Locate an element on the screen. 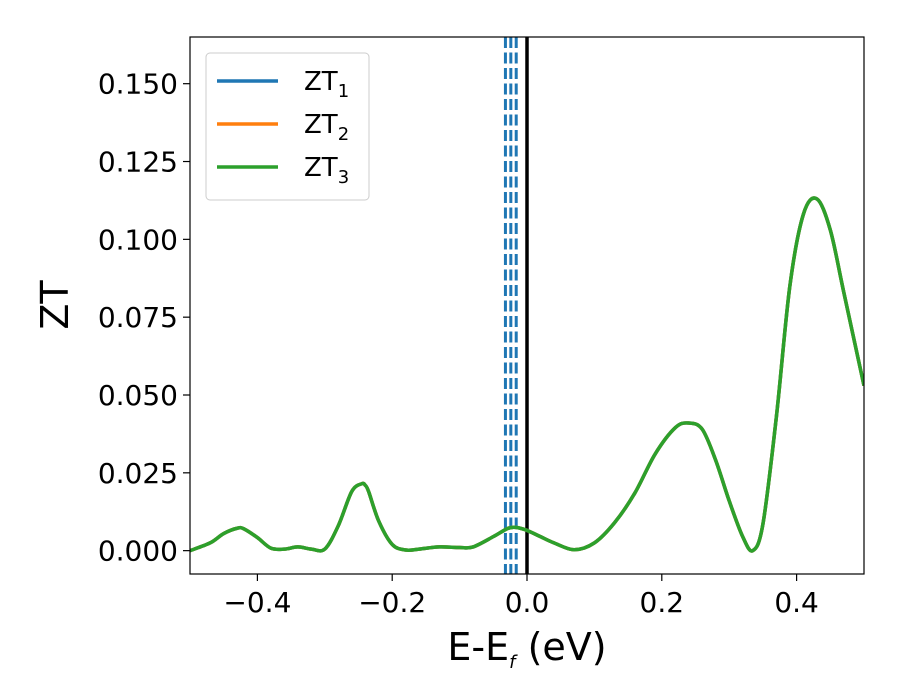 The width and height of the screenshot is (900, 700). y-tick-label: 0.025 is located at coordinates (138, 473).